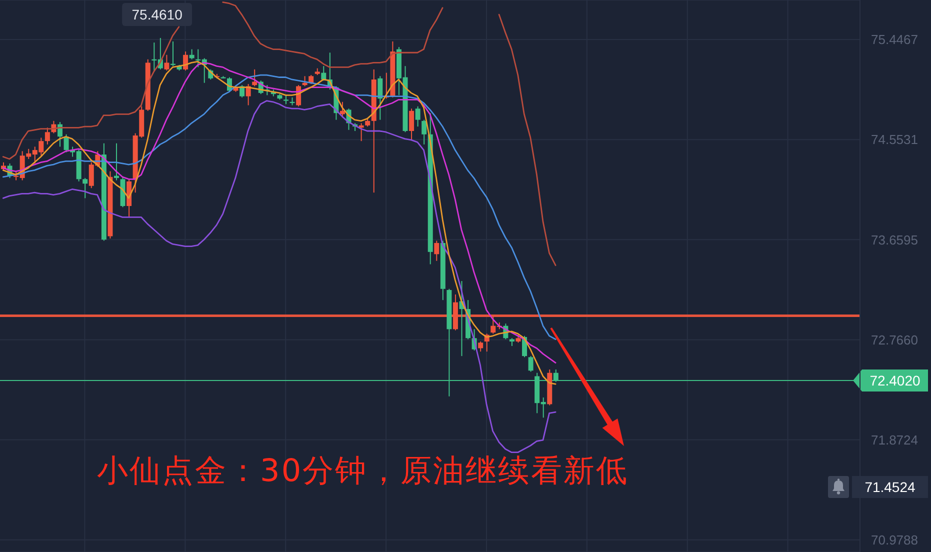 This screenshot has height=552, width=931. What do you see at coordinates (895, 380) in the screenshot?
I see `ref-line-label: 72.4020` at bounding box center [895, 380].